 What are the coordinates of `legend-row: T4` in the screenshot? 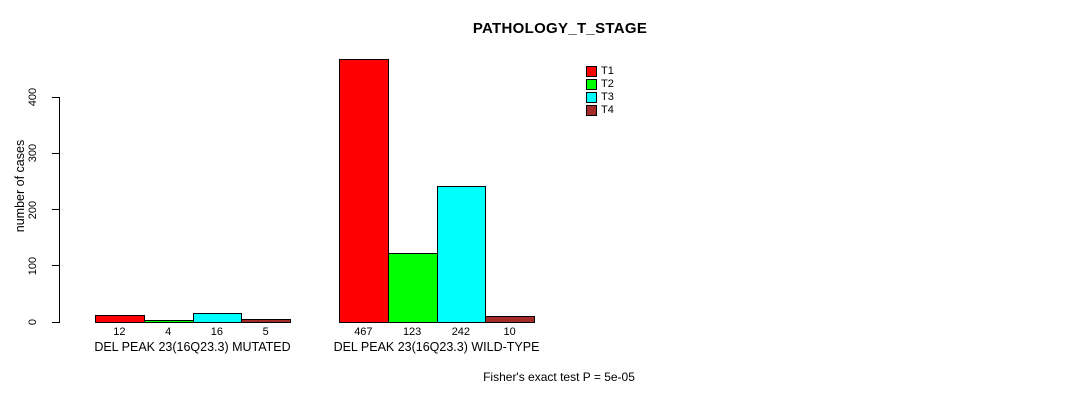 It's located at (600, 110).